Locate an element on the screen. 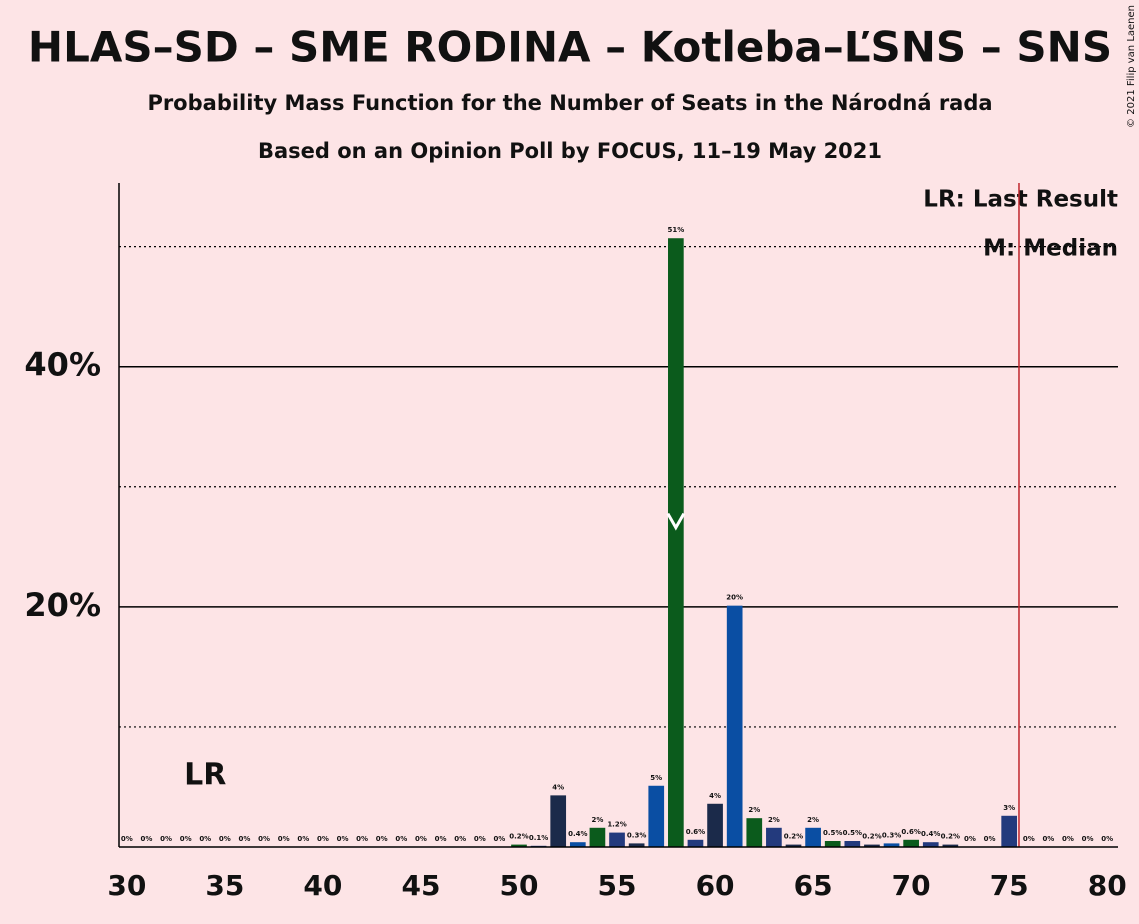  value-label: 0.1% is located at coordinates (538, 838).